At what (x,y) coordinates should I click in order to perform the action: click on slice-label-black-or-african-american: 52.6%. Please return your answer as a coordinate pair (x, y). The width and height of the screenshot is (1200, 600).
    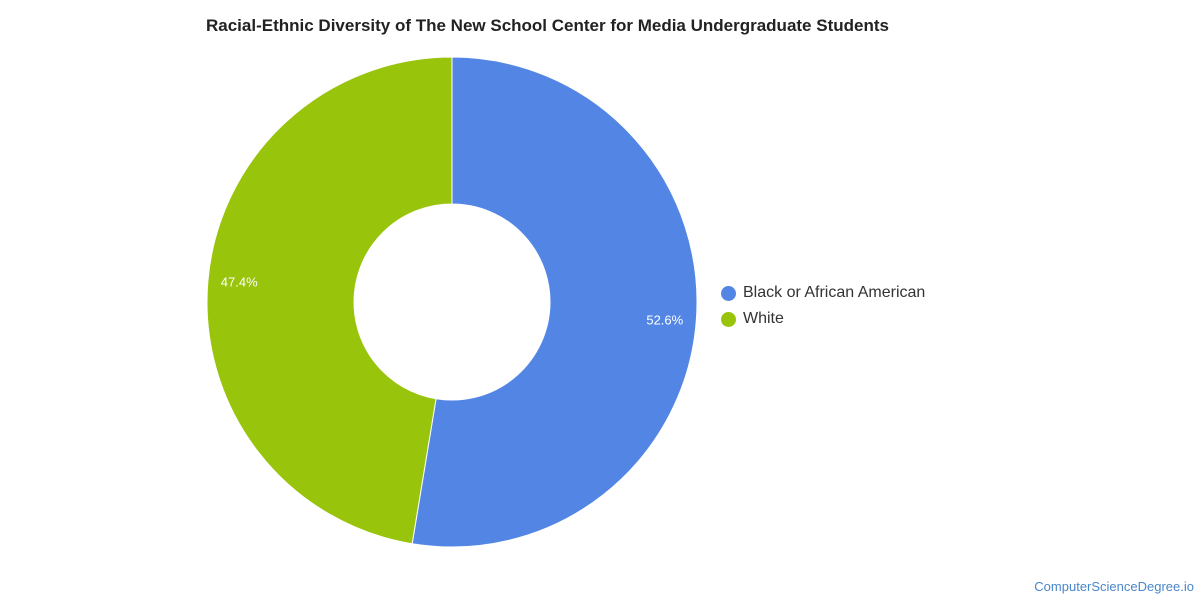
    Looking at the image, I should click on (664, 319).